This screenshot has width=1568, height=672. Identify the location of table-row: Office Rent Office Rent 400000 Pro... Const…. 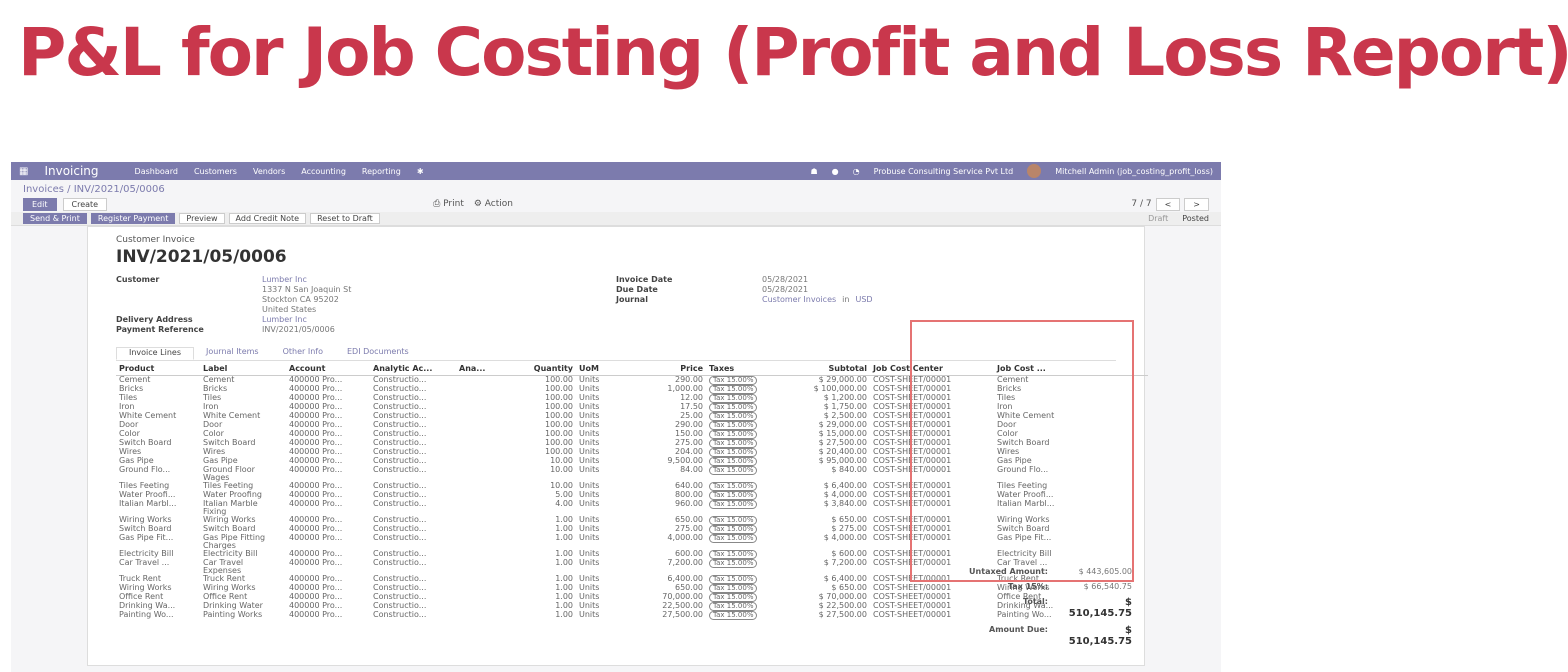
(632, 597).